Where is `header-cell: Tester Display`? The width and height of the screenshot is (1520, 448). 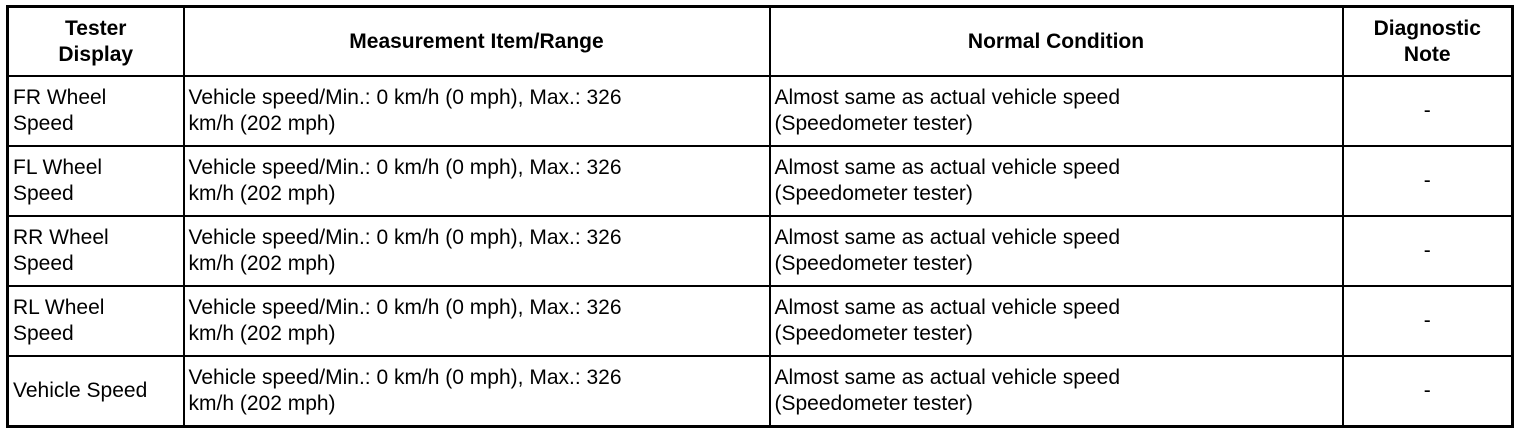 header-cell: Tester Display is located at coordinates (95, 41).